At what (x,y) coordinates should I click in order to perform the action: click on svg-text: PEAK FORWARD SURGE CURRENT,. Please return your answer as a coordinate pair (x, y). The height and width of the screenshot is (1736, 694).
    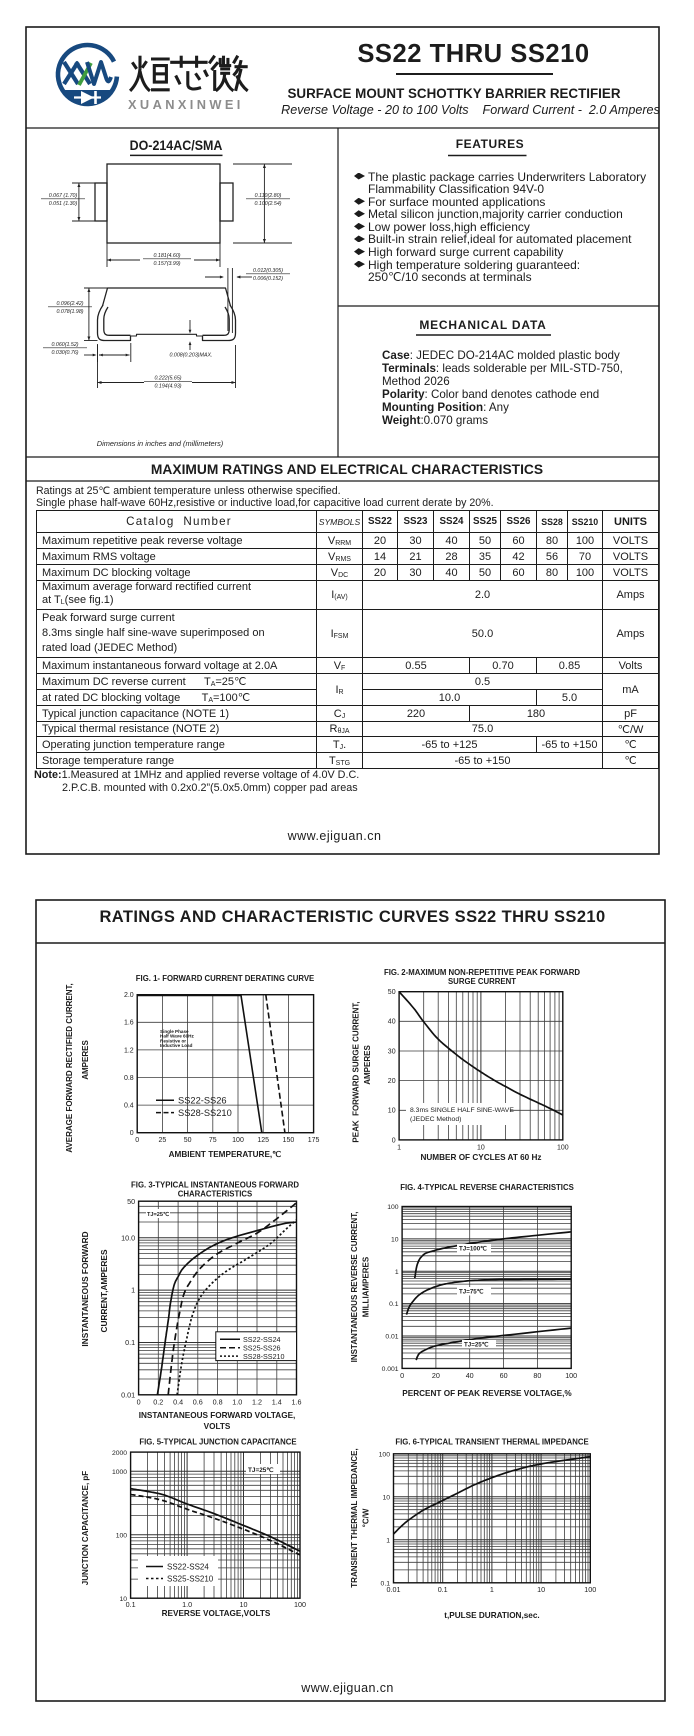
    Looking at the image, I should click on (356, 1071).